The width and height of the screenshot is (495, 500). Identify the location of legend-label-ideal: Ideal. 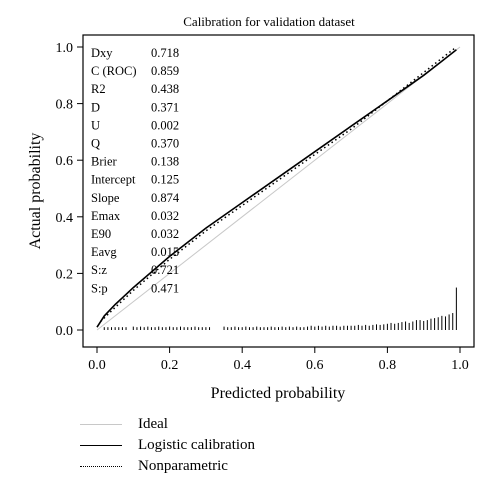
(153, 424).